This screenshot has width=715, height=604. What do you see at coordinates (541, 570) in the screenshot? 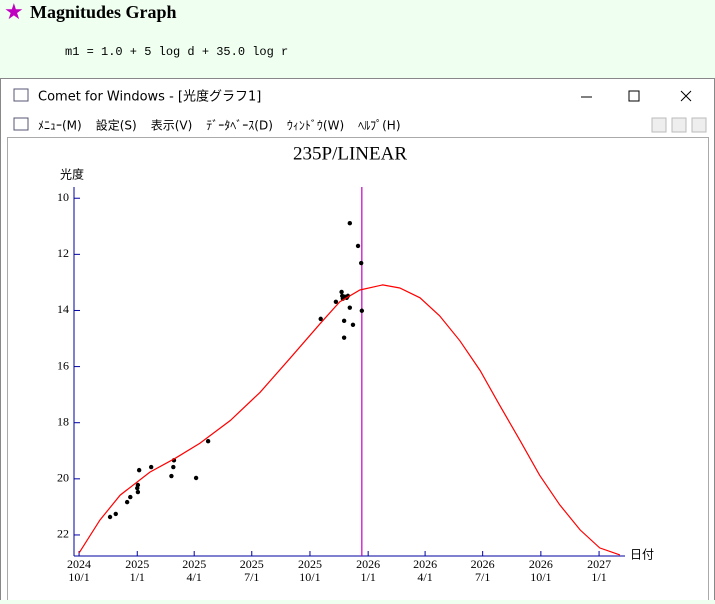
I see `x-tick-label: 2026 10/1` at bounding box center [541, 570].